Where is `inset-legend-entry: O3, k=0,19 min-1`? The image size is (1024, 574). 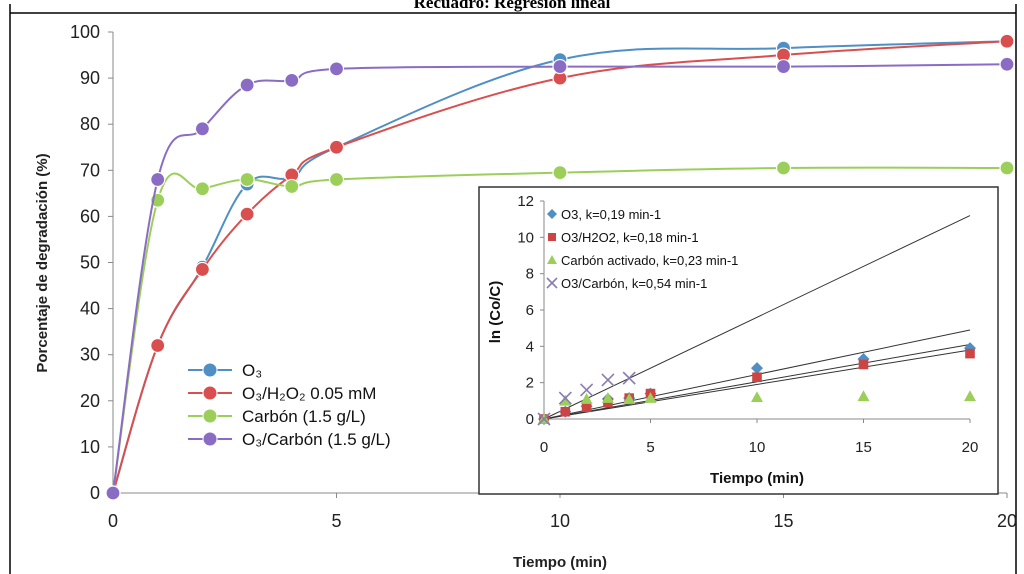
inset-legend-entry: O3, k=0,19 min-1 is located at coordinates (604, 214).